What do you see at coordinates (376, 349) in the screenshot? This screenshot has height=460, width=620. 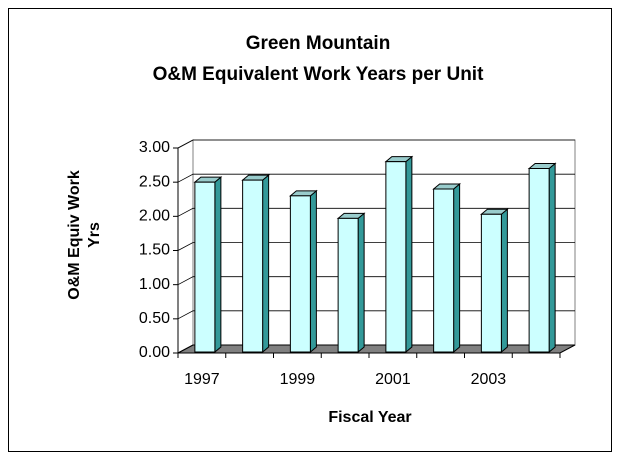 I see `floor` at bounding box center [376, 349].